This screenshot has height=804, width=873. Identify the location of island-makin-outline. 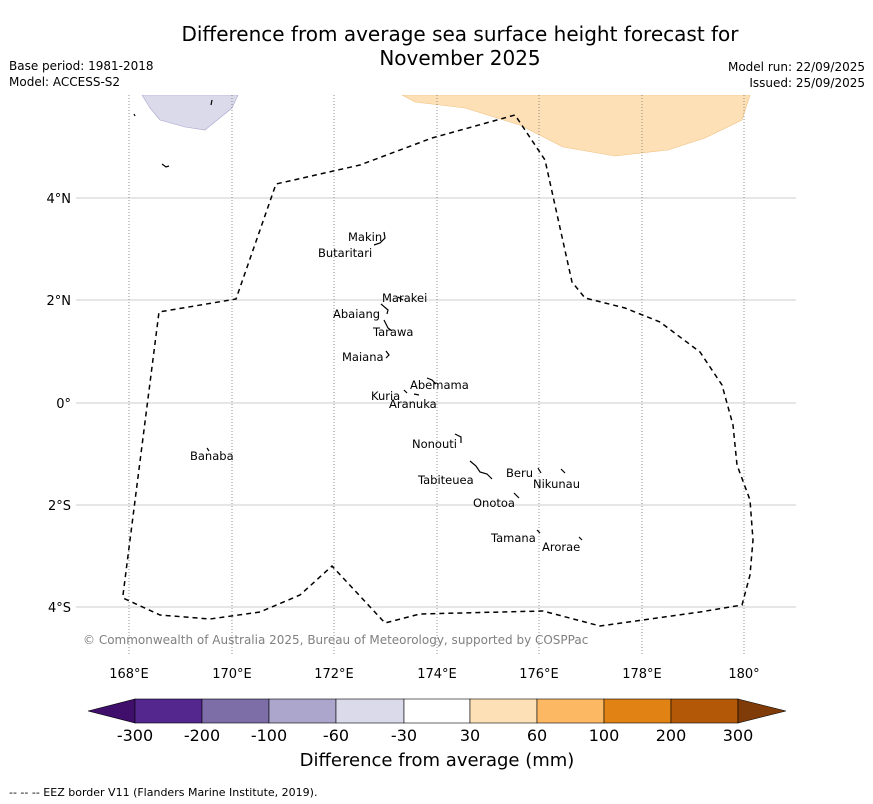
(379, 238).